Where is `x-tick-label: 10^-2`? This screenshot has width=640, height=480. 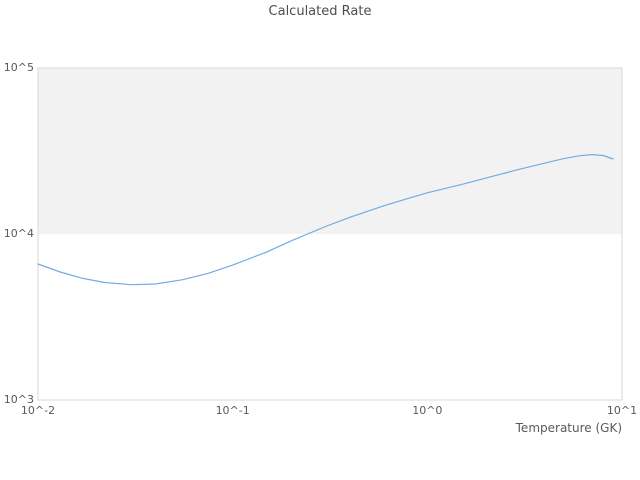 x-tick-label: 10^-2 is located at coordinates (38, 410).